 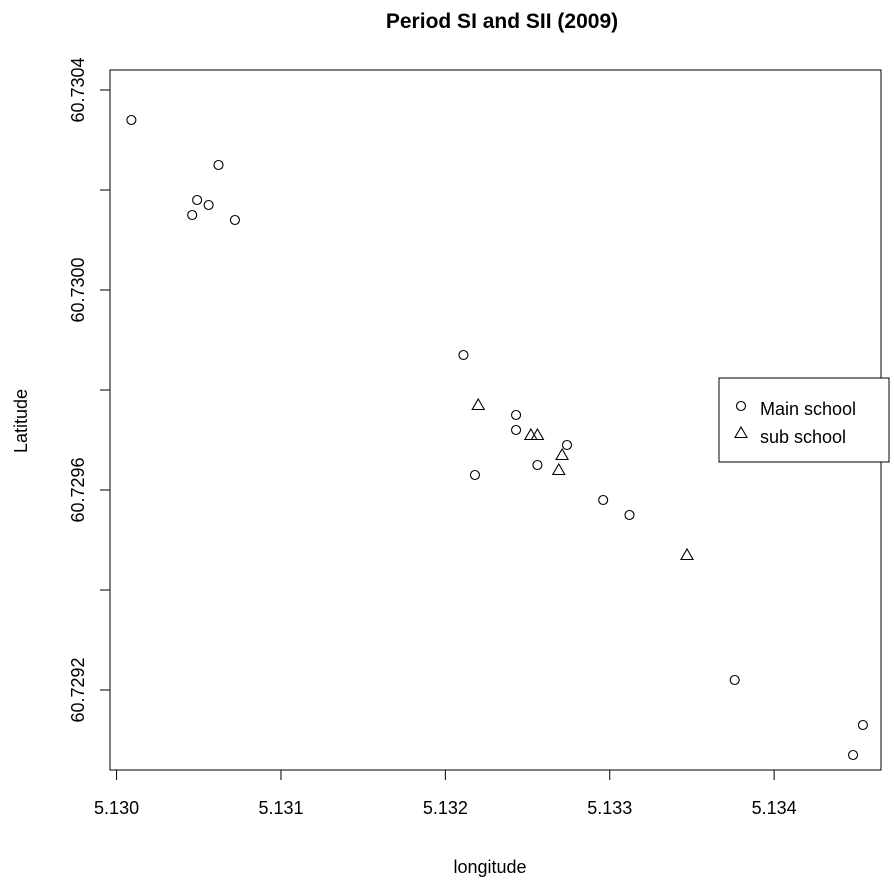 I want to click on x-tick-label: 5.131, so click(x=280, y=808).